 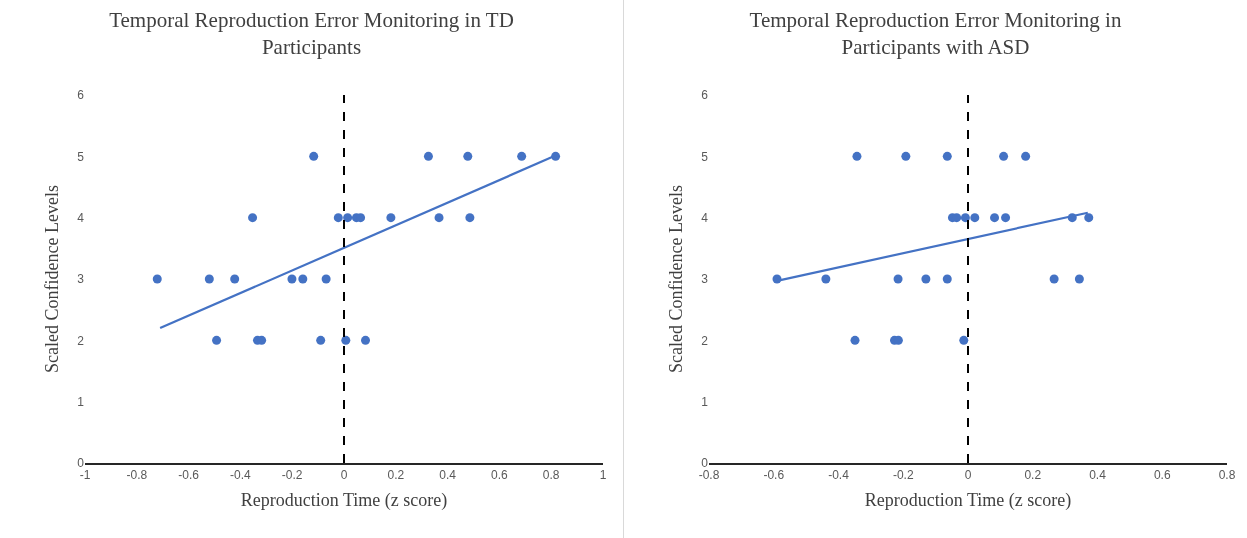 What do you see at coordinates (85, 475) in the screenshot?
I see `x-tick-label: -1` at bounding box center [85, 475].